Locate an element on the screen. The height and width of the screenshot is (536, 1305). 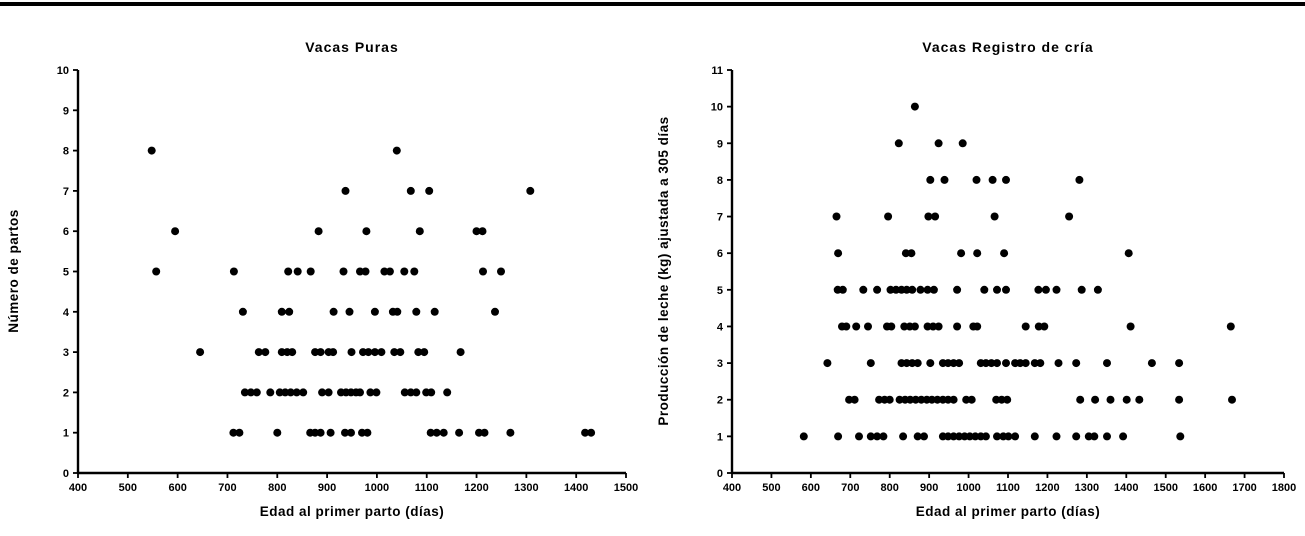
y-tick-label: 1 is located at coordinates (66, 434).